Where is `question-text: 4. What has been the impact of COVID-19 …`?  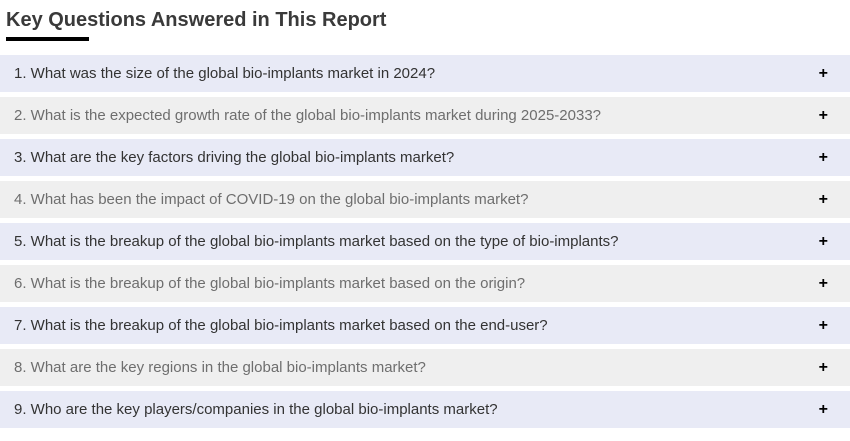 question-text: 4. What has been the impact of COVID-19 … is located at coordinates (271, 199).